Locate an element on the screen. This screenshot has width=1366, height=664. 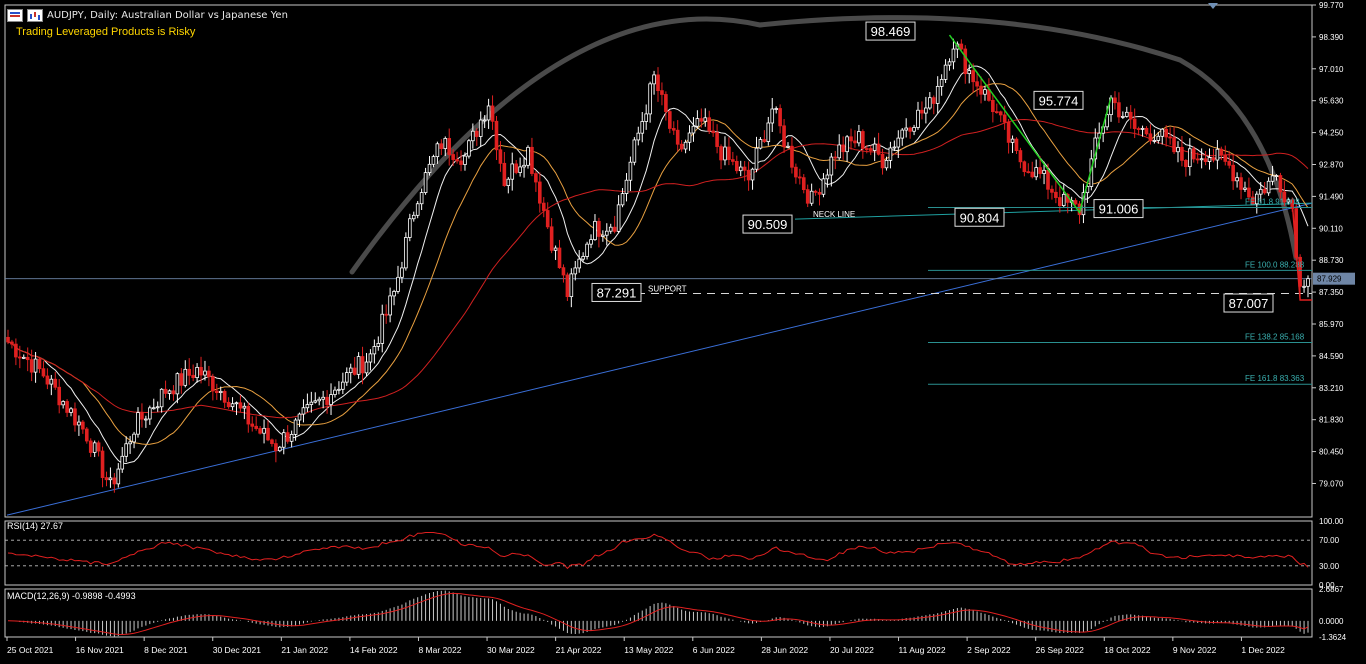
price-annotation: 87.007 is located at coordinates (1248, 303).